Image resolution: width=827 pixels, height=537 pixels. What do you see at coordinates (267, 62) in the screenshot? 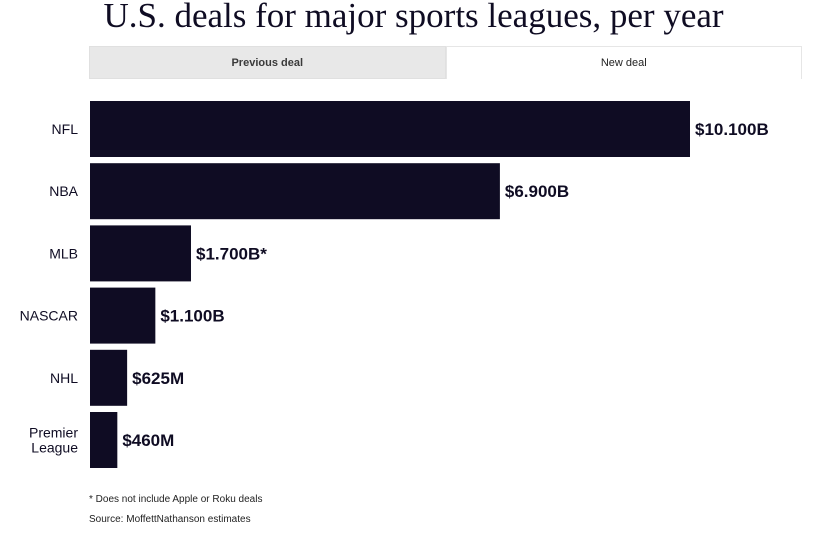
I see `tab-previous-deal: Previous deal` at bounding box center [267, 62].